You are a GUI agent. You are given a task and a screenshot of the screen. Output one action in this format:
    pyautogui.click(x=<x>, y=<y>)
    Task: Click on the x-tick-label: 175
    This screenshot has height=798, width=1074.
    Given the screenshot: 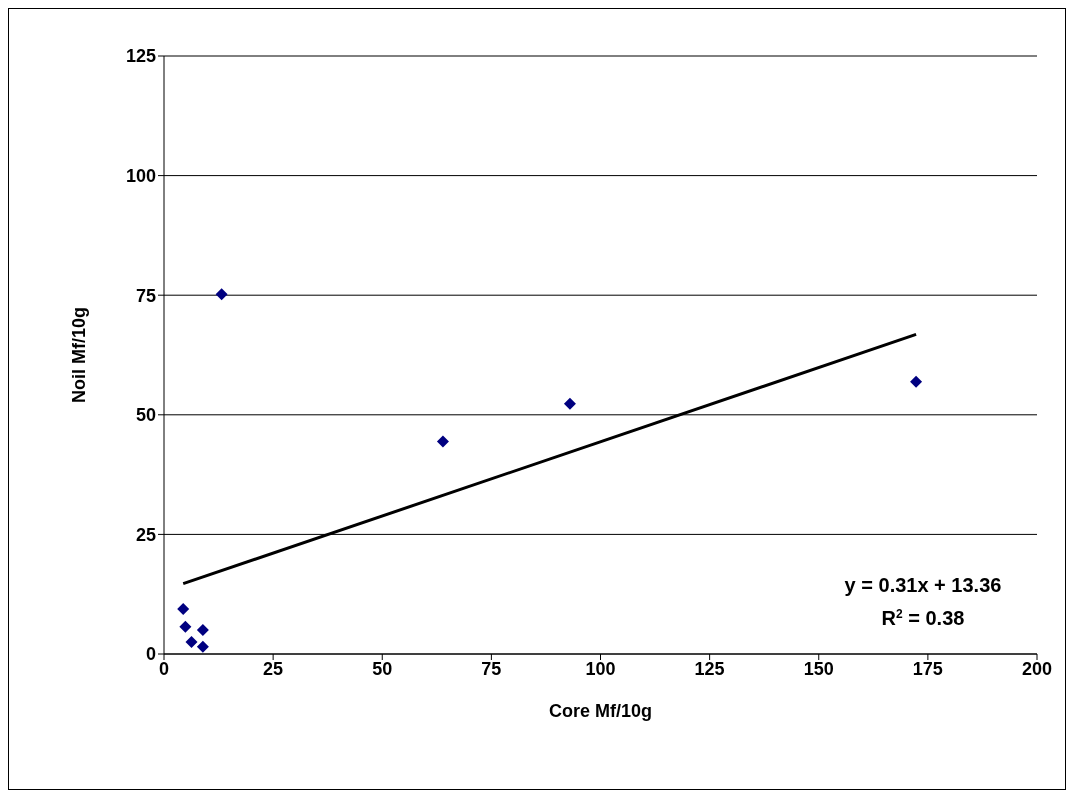 What is the action you would take?
    pyautogui.click(x=927, y=668)
    